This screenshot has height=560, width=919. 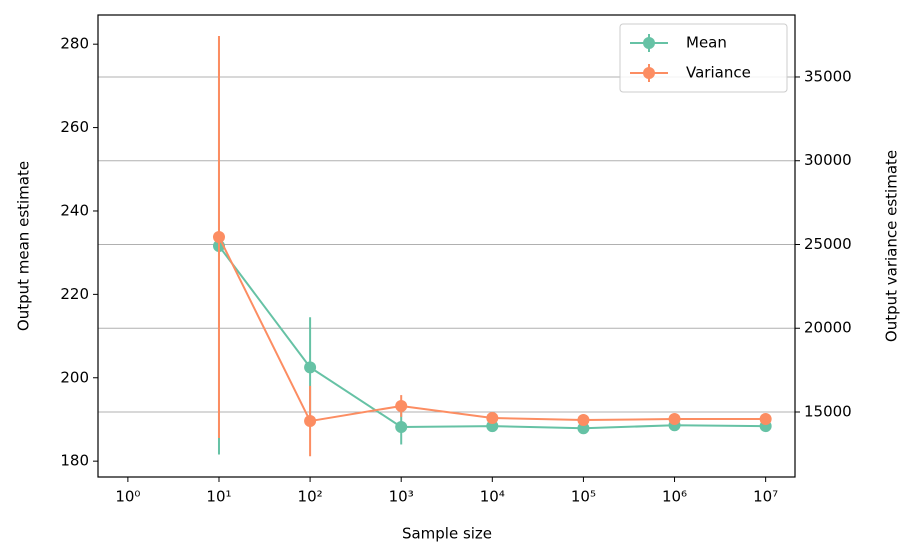 I want to click on y-tick-label: 280, so click(x=74, y=44).